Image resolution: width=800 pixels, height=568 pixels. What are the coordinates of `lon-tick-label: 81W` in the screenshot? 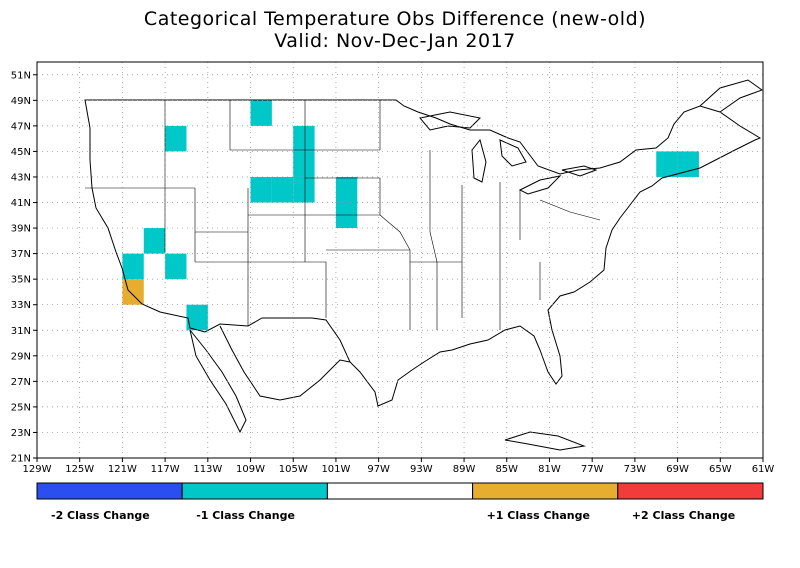 It's located at (549, 469).